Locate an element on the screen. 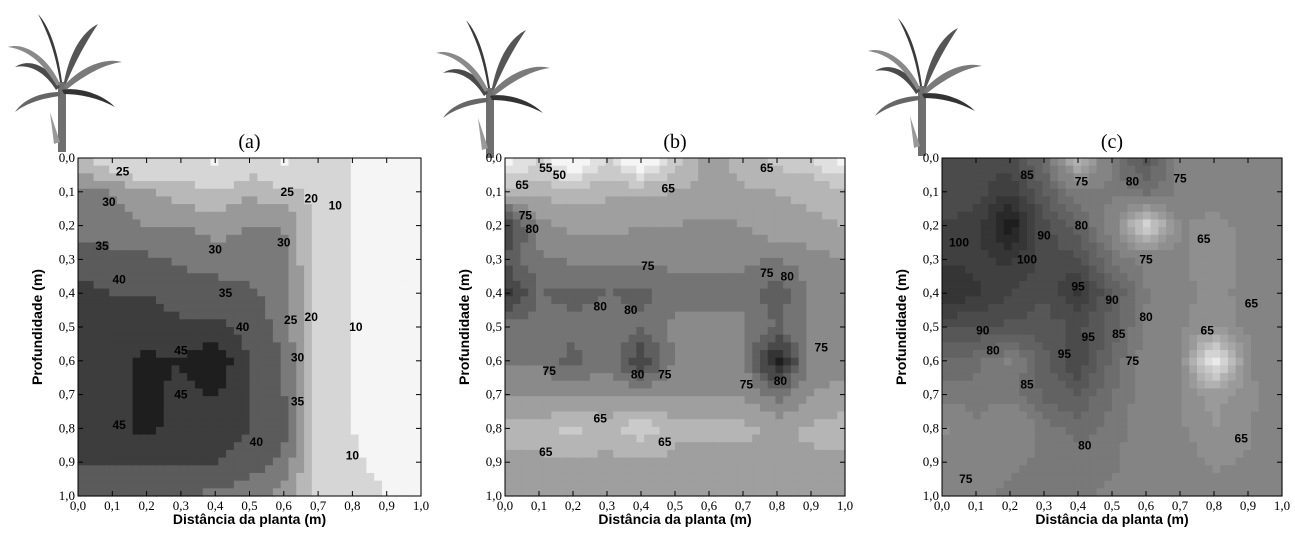 The image size is (1295, 535). y-tick-label: 1,0 is located at coordinates (67, 495).